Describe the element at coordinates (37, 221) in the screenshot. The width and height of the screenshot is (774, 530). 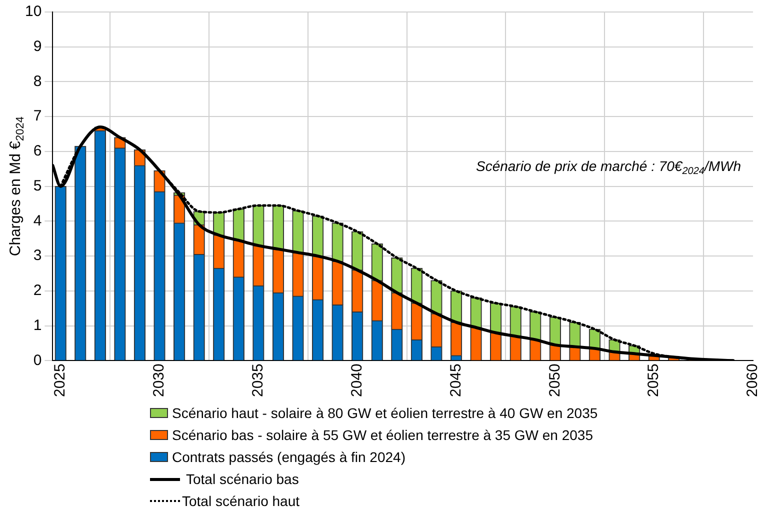
I see `y-tick-label: 4` at that location.